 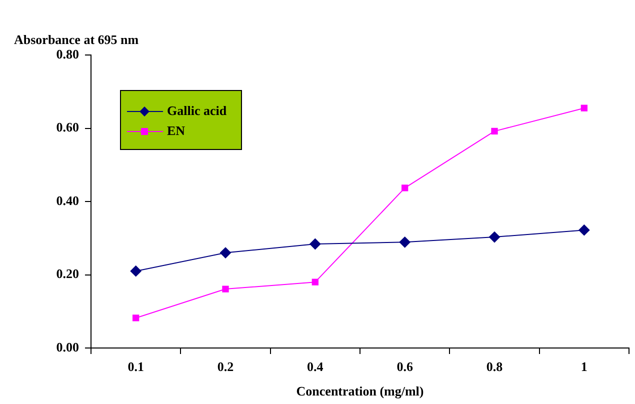 I want to click on legend-label: Gallic acid, so click(x=197, y=111).